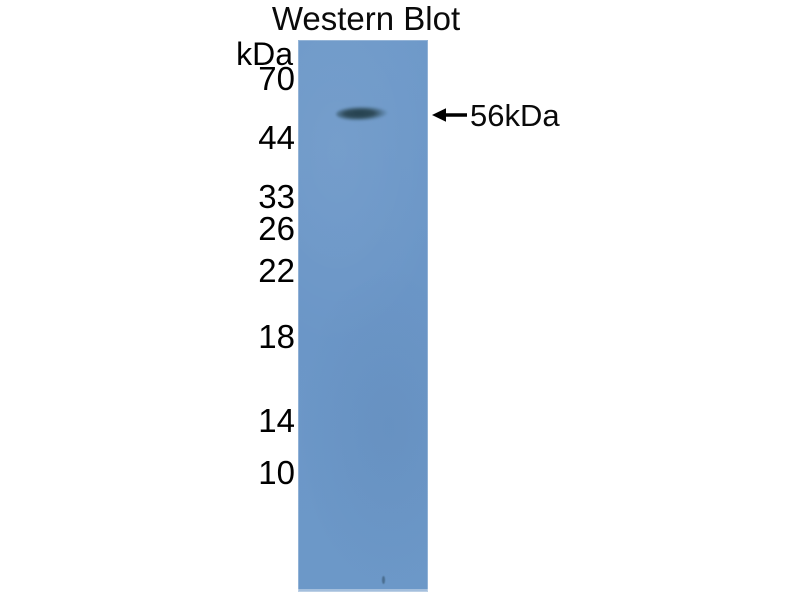 The image size is (800, 600). Describe the element at coordinates (276, 270) in the screenshot. I see `ladder-marker-22: 22` at that location.